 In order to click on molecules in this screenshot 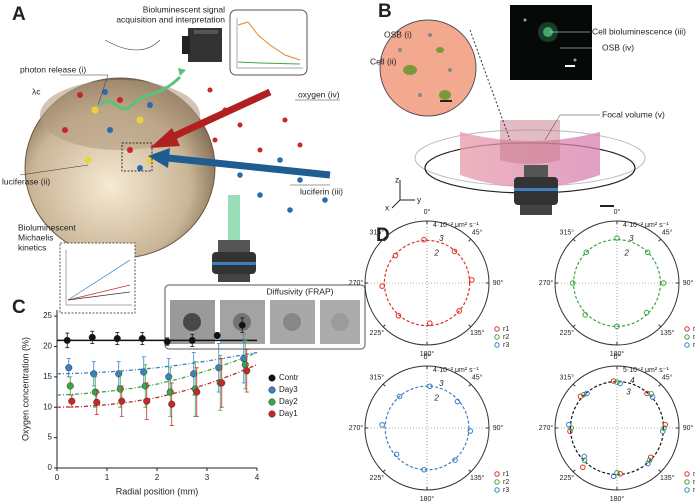, I will do `click(195, 150)`.